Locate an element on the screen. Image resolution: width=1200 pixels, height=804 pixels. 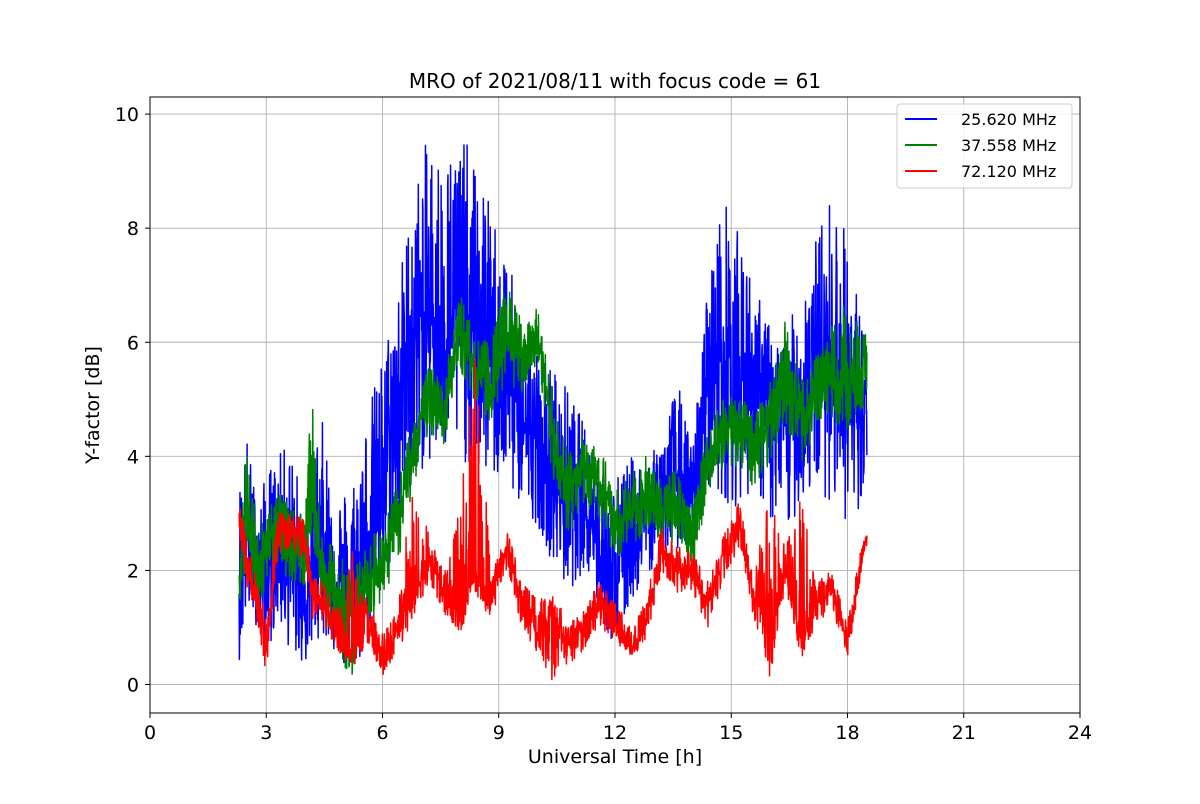
y-tick: 2 is located at coordinates (138, 571).